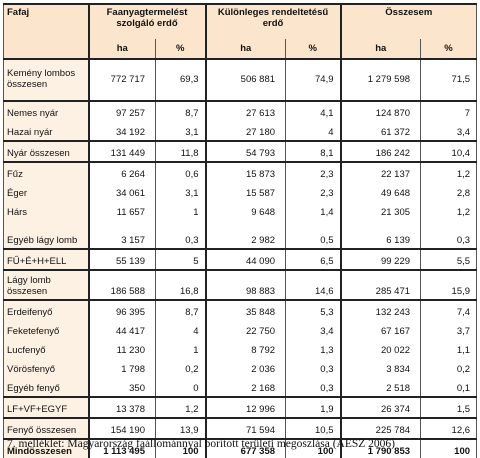  I want to click on cell: 3,7, so click(449, 329).